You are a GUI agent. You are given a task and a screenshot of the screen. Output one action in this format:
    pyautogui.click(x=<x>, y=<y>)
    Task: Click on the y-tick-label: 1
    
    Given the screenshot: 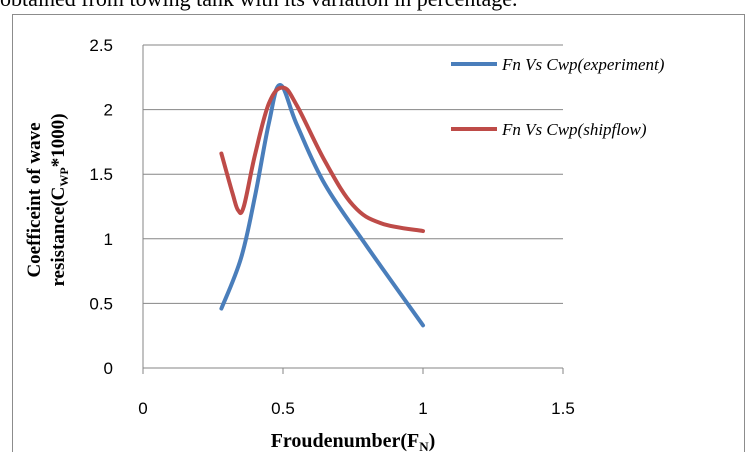 What is the action you would take?
    pyautogui.click(x=108, y=239)
    